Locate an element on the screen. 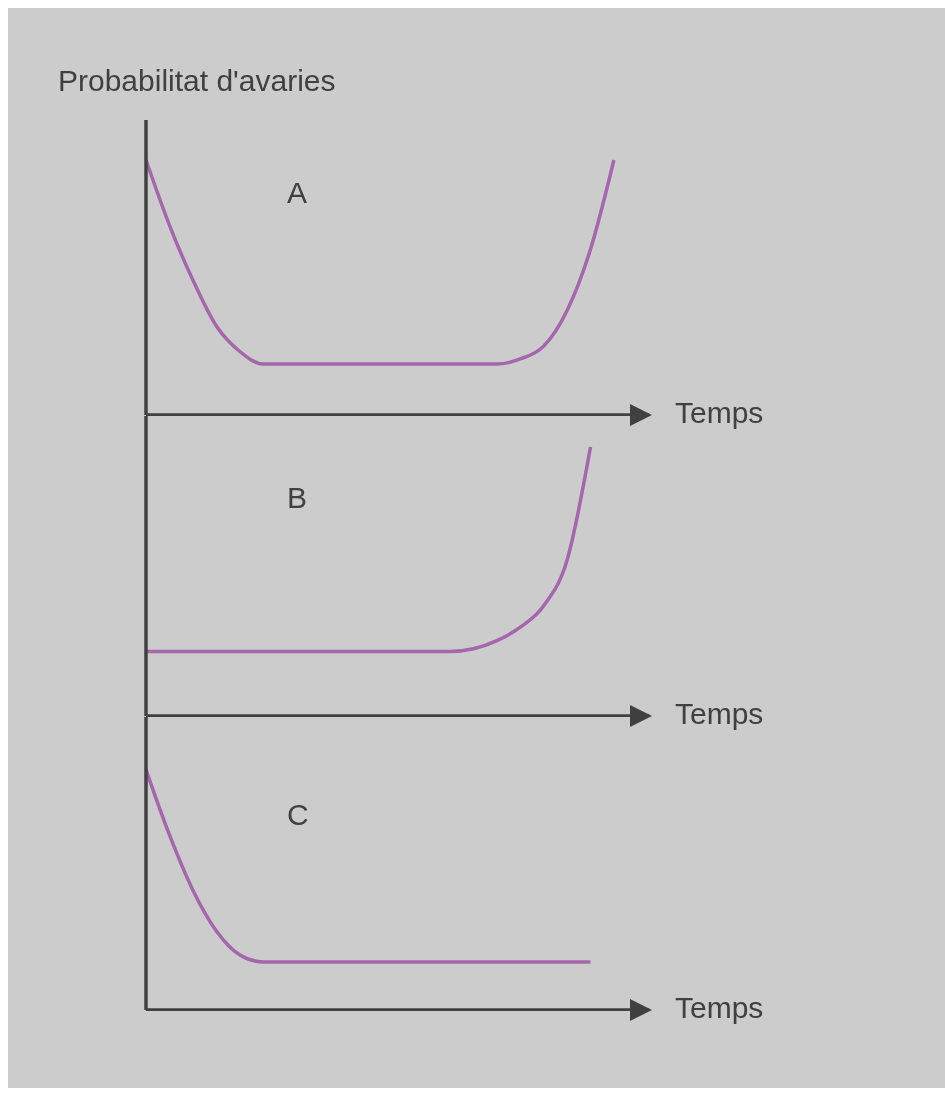 Image resolution: width=945 pixels, height=1096 pixels. y-axis-title: Probabilitat d'avaries is located at coordinates (197, 81).